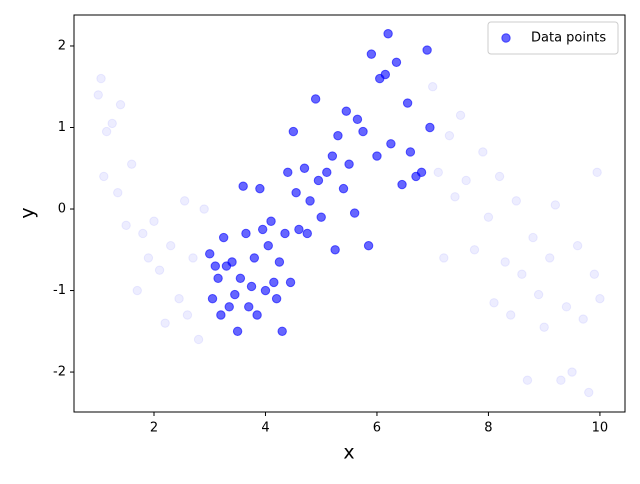  Describe the element at coordinates (59, 372) in the screenshot. I see `y-tick-label: -2` at that location.